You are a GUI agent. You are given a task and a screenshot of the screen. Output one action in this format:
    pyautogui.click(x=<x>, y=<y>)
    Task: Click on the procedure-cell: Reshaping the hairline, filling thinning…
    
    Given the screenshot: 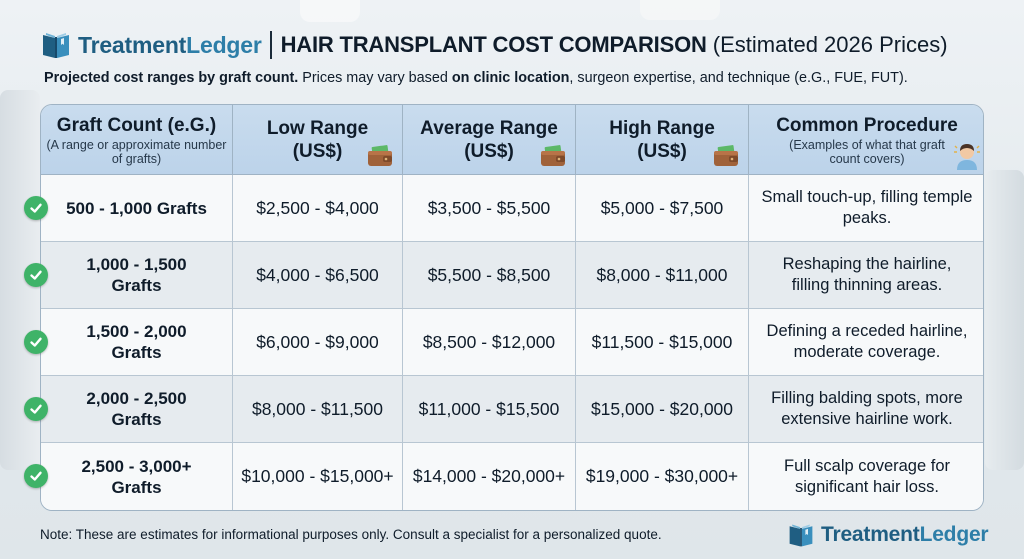 What is the action you would take?
    pyautogui.click(x=866, y=275)
    